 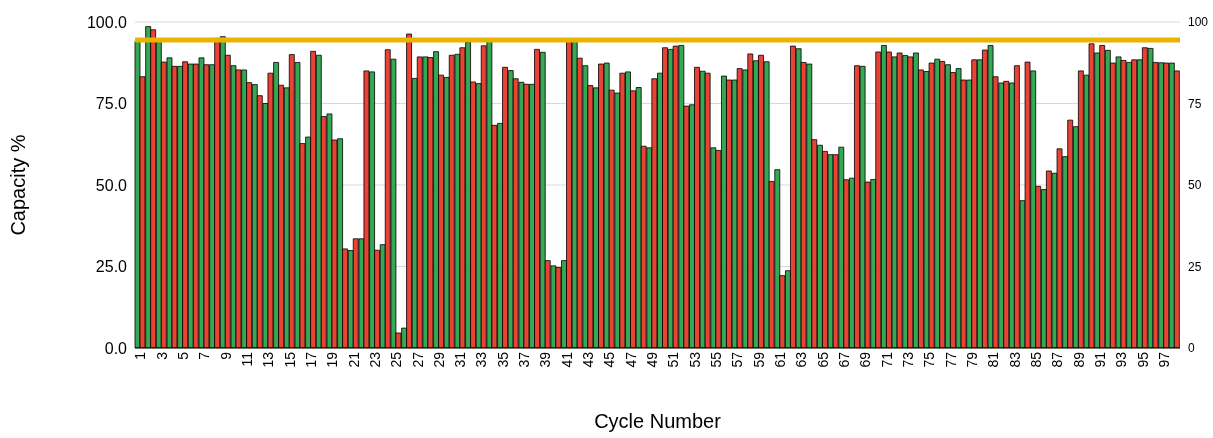 What do you see at coordinates (107, 22) in the screenshot?
I see `y-tick-label: 100.0` at bounding box center [107, 22].